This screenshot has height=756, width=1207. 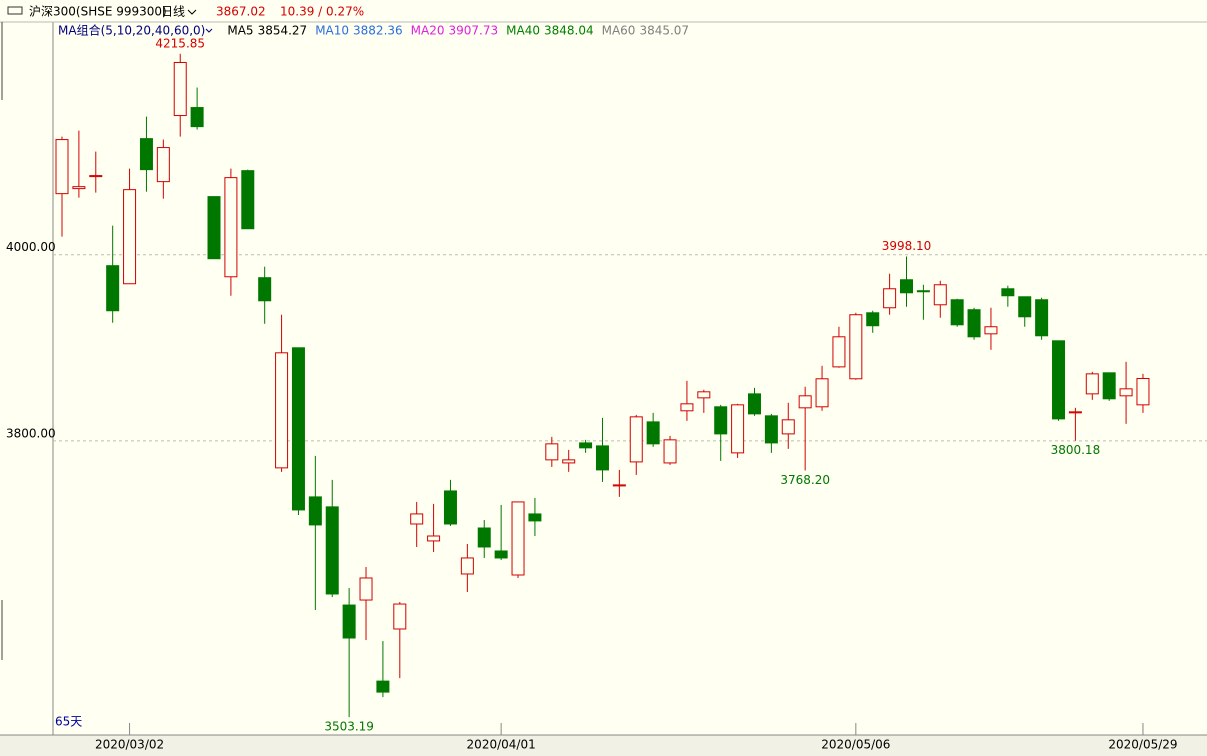 I want to click on period-dropdown, so click(x=192, y=12).